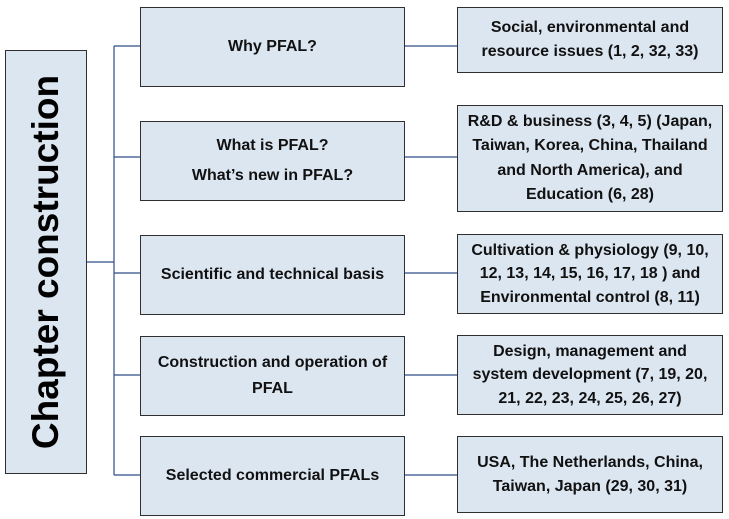  What do you see at coordinates (272, 146) in the screenshot?
I see `topic-line: What is PFAL?` at bounding box center [272, 146].